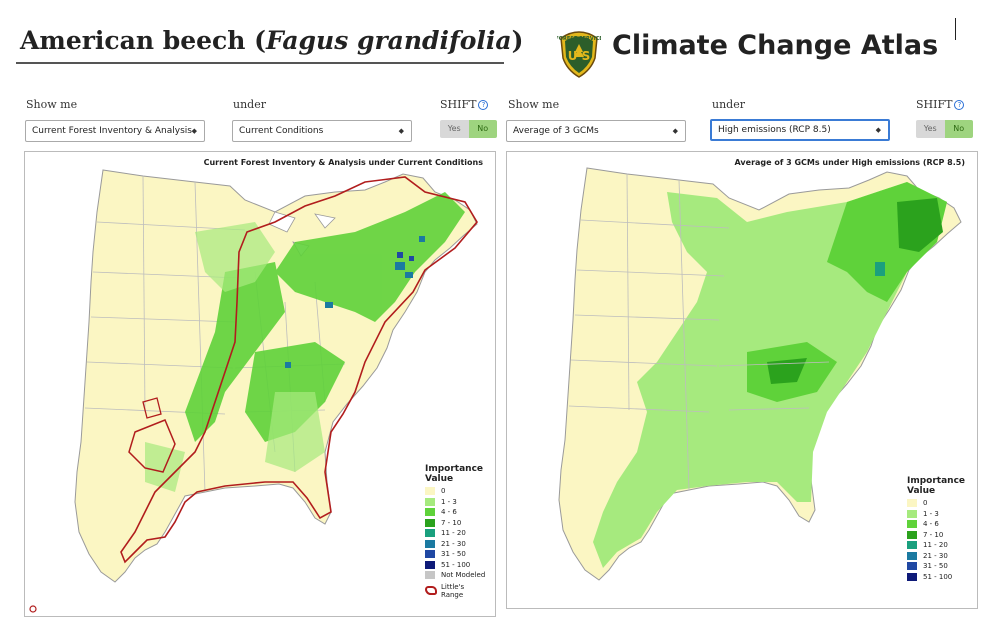 This screenshot has height=629, width=1000. Describe the element at coordinates (534, 104) in the screenshot. I see `right-show-me-label: Show me` at that location.